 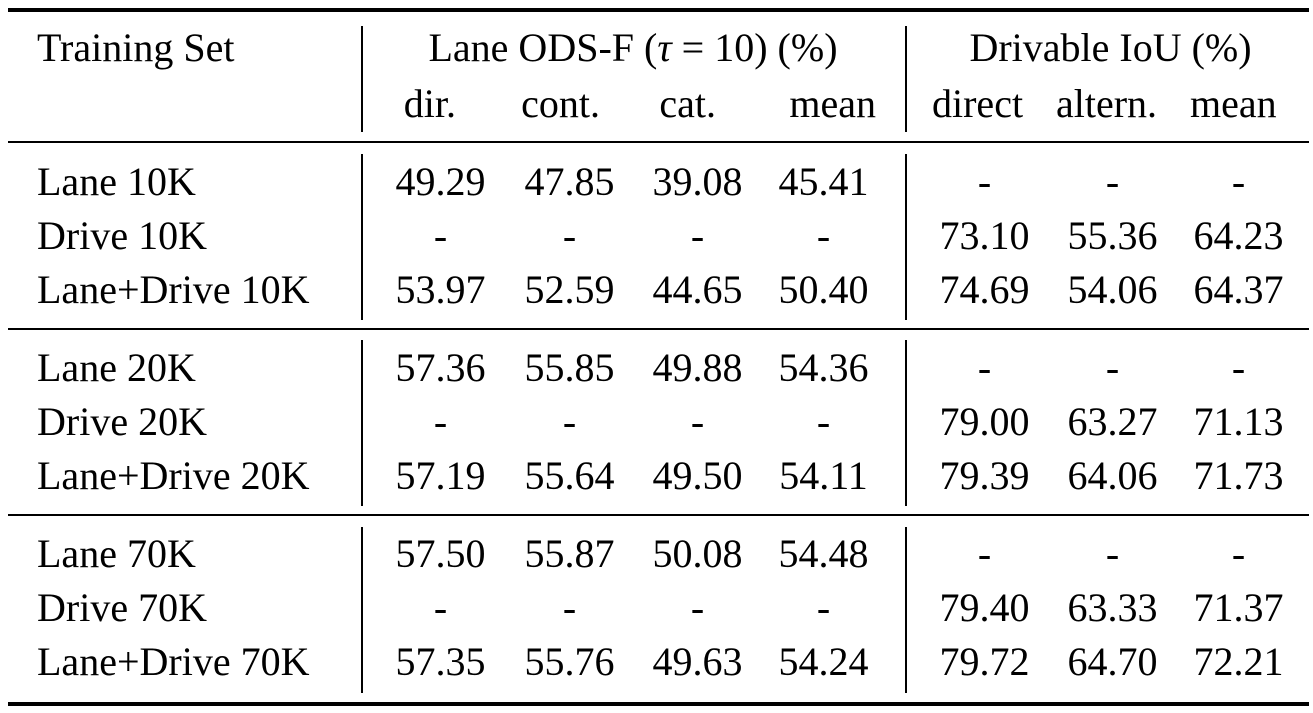 I want to click on lane-value-cell: 54.24, so click(x=823, y=661).